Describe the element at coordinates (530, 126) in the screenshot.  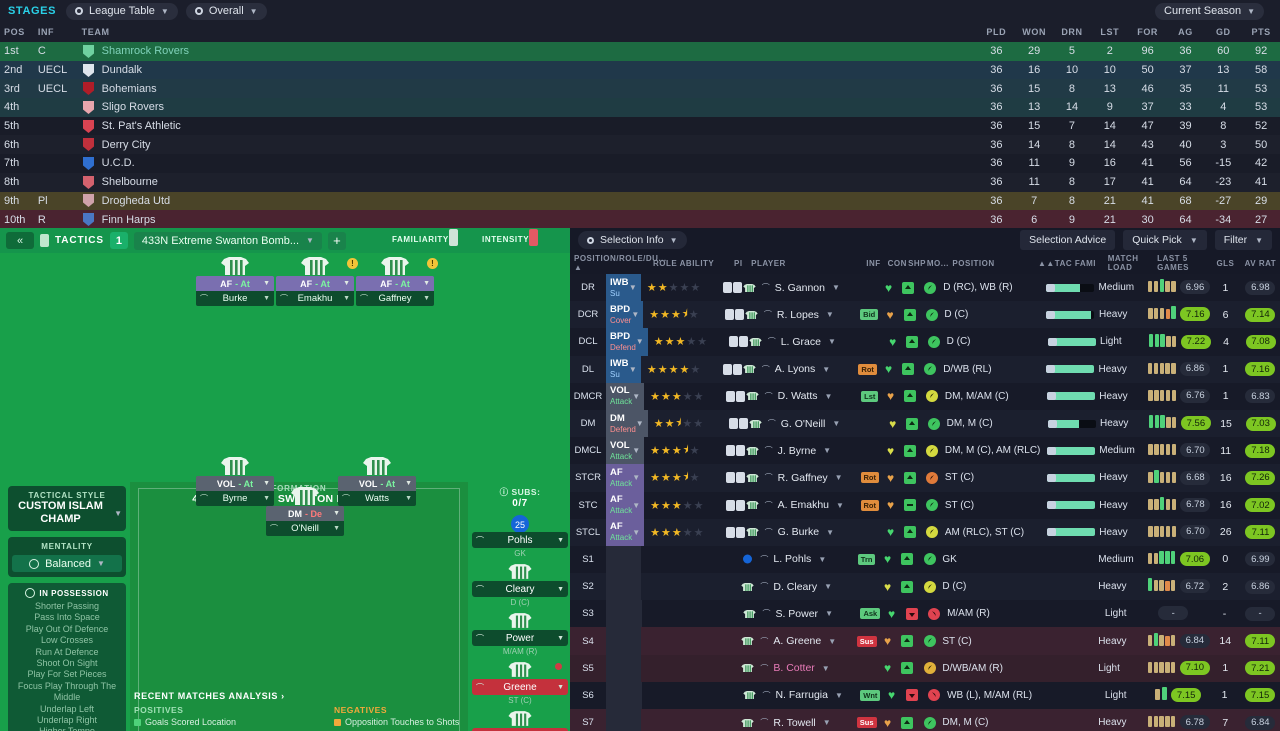
I see `row-team: St. Pat's Athletic` at that location.